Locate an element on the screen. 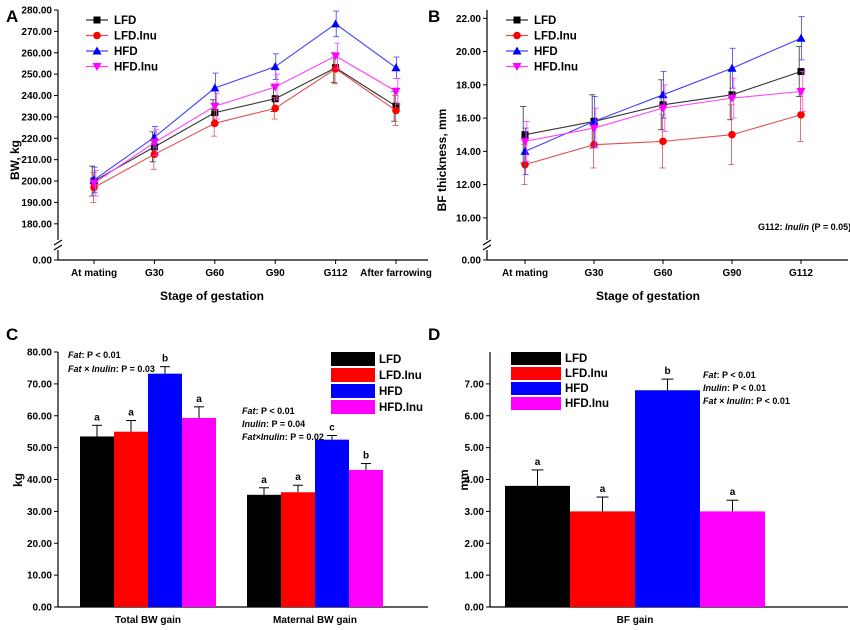 This screenshot has height=630, width=850. panel-d-y-tick-label: 0.00 is located at coordinates (475, 608).